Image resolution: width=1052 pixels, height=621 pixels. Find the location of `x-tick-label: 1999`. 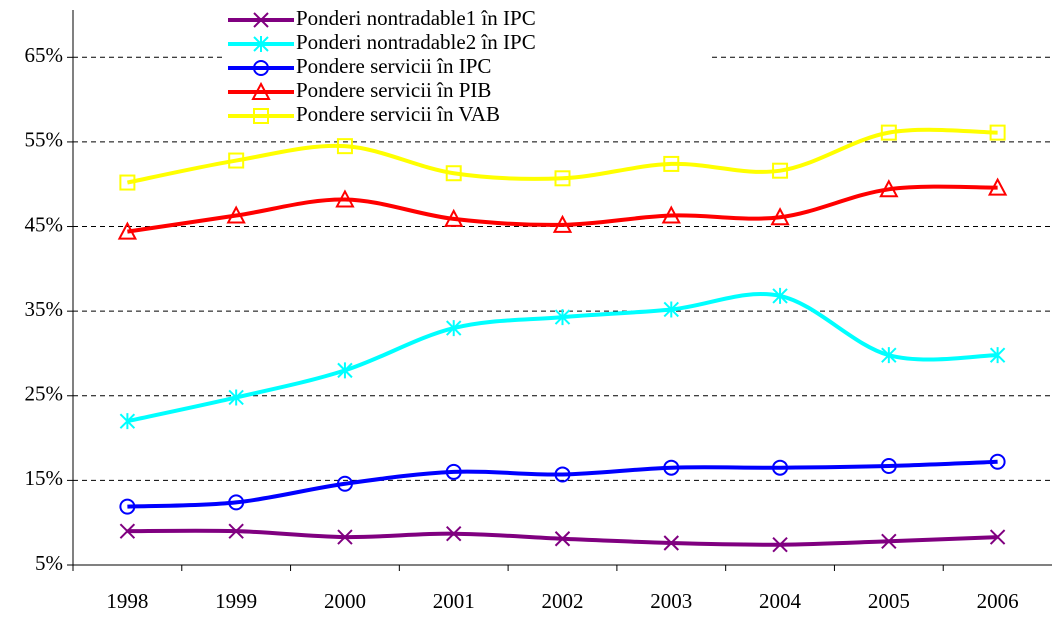

x-tick-label: 1999 is located at coordinates (236, 601).